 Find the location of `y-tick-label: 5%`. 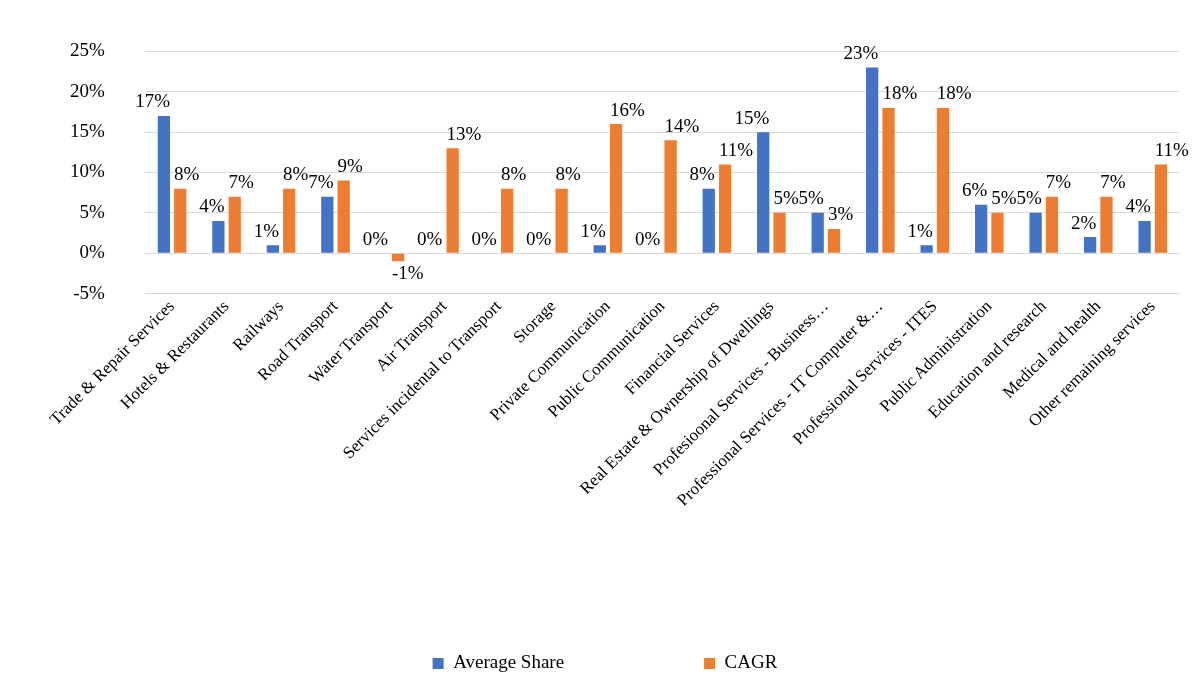

y-tick-label: 5% is located at coordinates (92, 211).